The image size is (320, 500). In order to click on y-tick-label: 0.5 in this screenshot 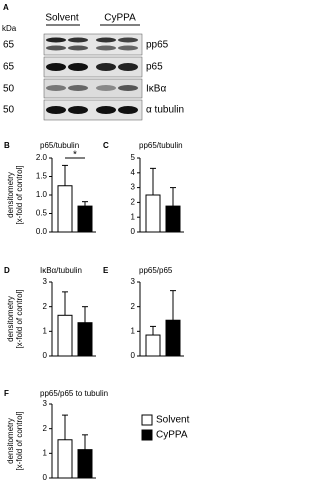, I will do `click(42, 213)`.